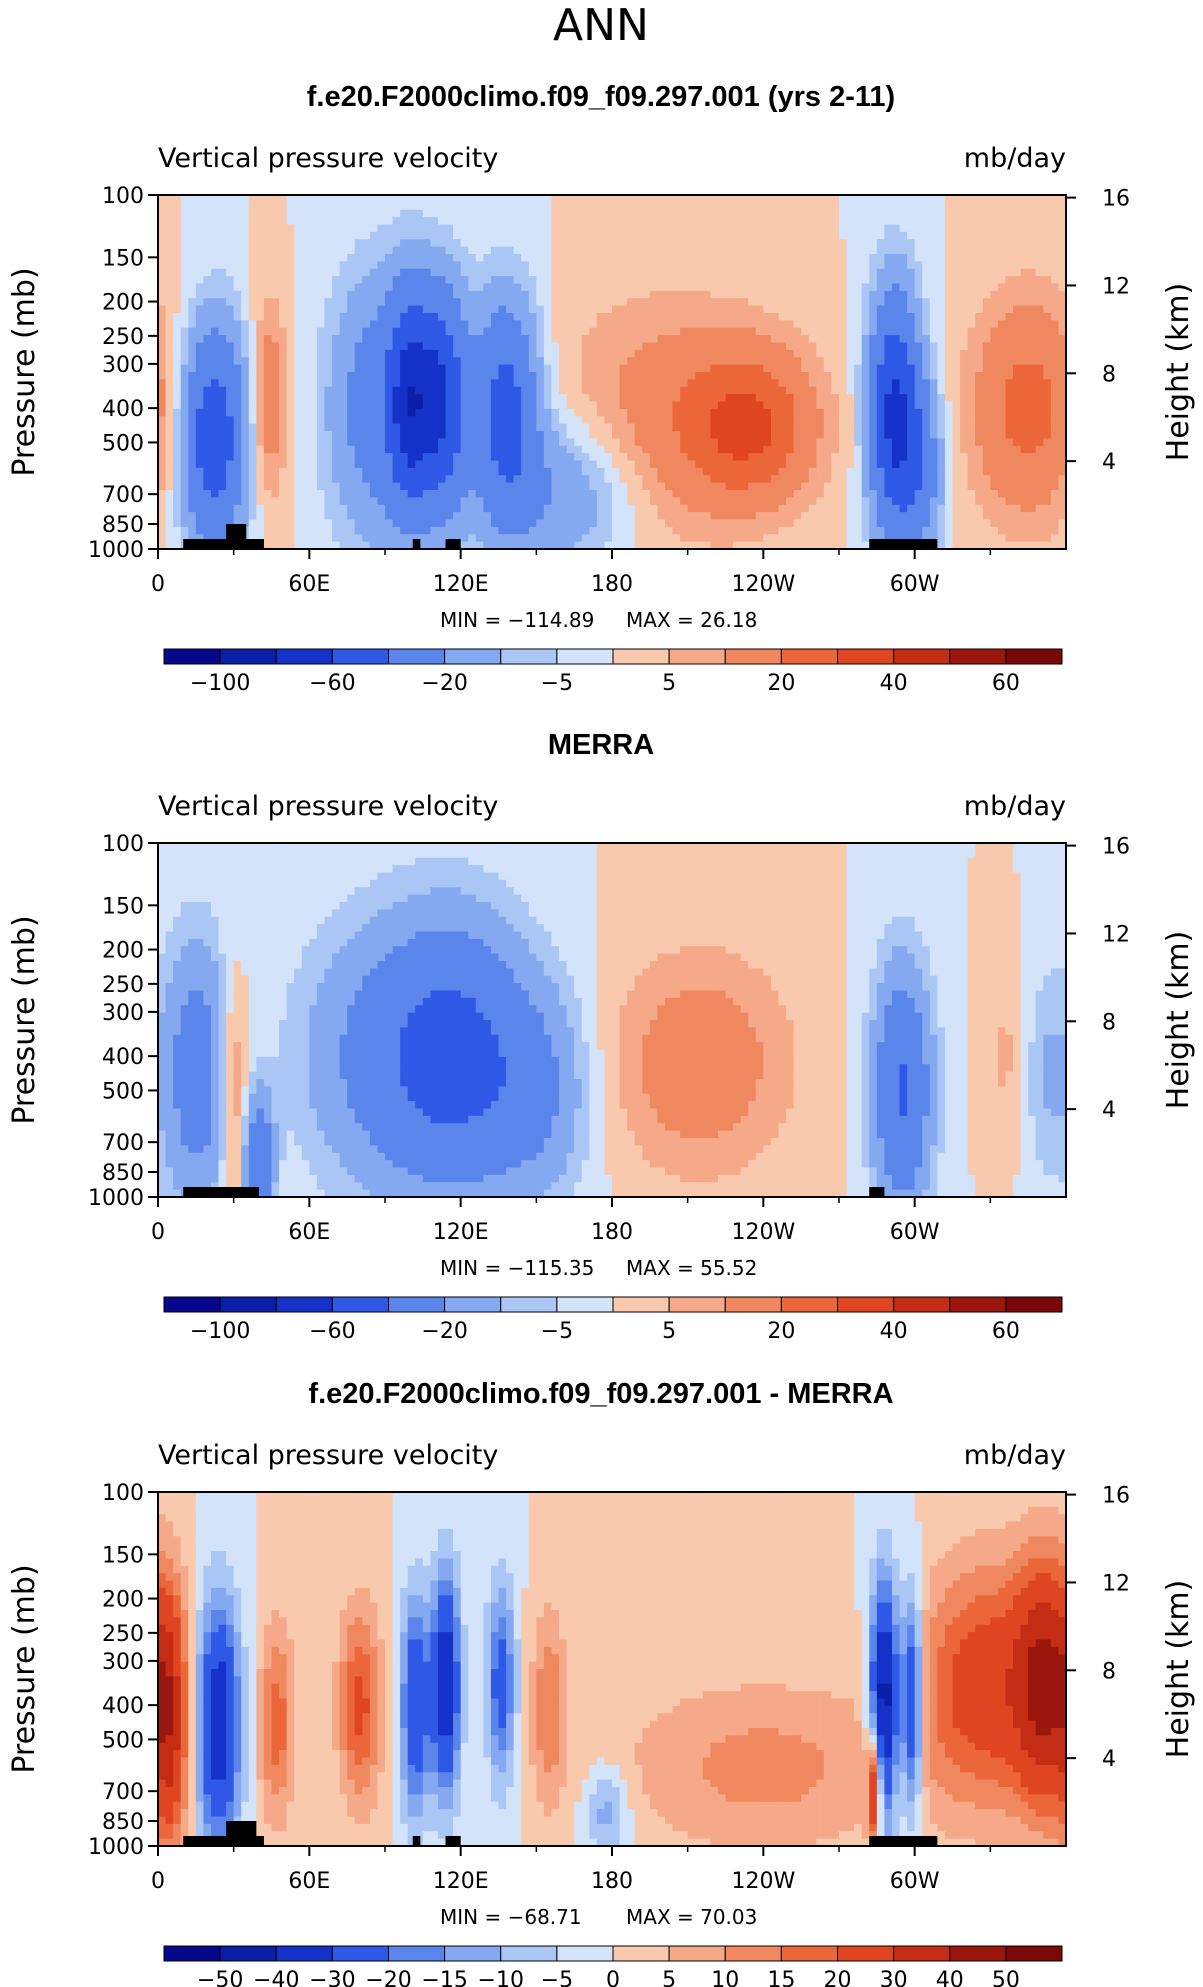 The height and width of the screenshot is (1987, 1203). I want to click on units-label: mb/day, so click(1015, 158).